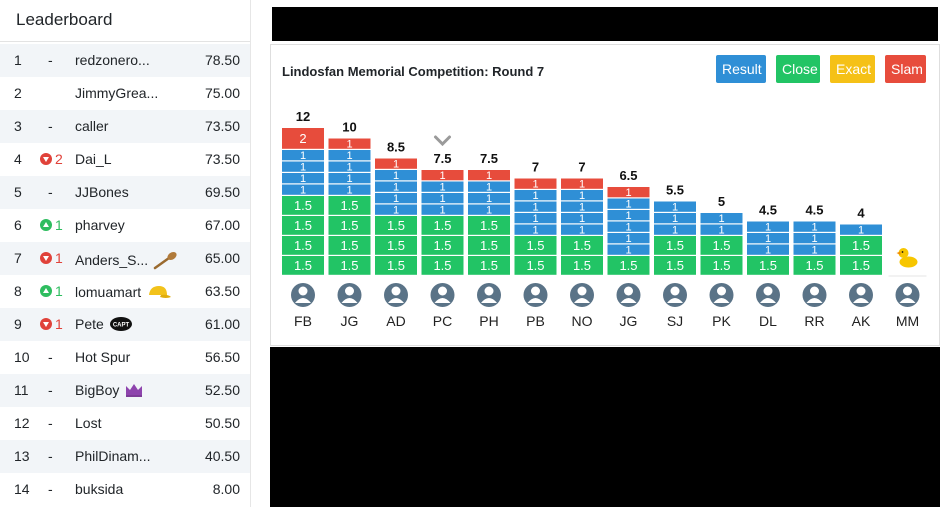 This screenshot has width=944, height=507. I want to click on leaderboard-row: 1 - redzonero... 78.50, so click(125, 60).